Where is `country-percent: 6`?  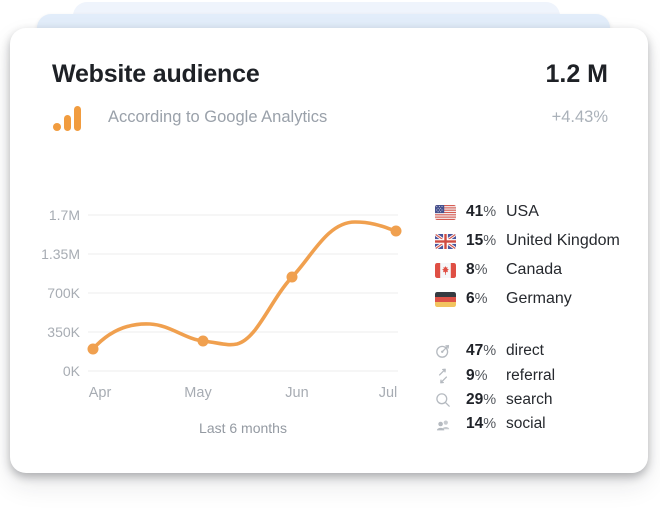
country-percent: 6 is located at coordinates (470, 298).